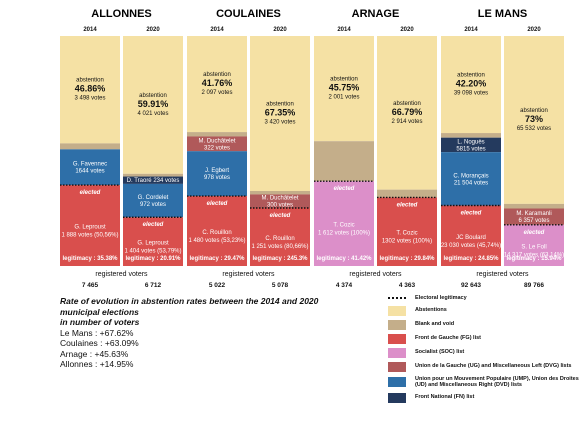 Image resolution: width=584 pixels, height=441 pixels. I want to click on abstention-pct: 66.79%, so click(407, 112).